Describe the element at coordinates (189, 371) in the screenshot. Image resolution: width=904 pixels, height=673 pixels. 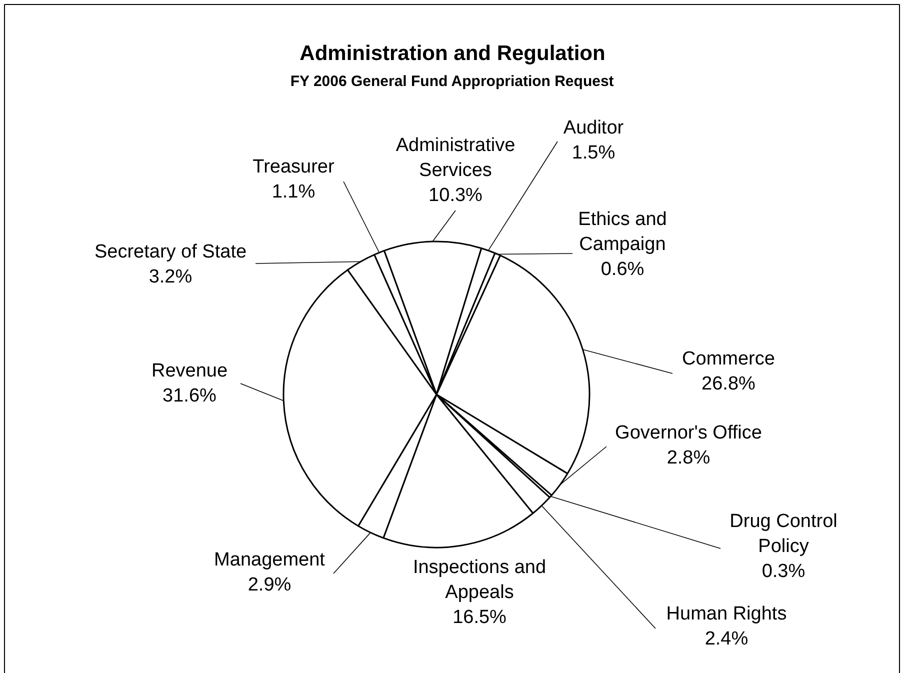
I see `slice-label: Revenue` at that location.